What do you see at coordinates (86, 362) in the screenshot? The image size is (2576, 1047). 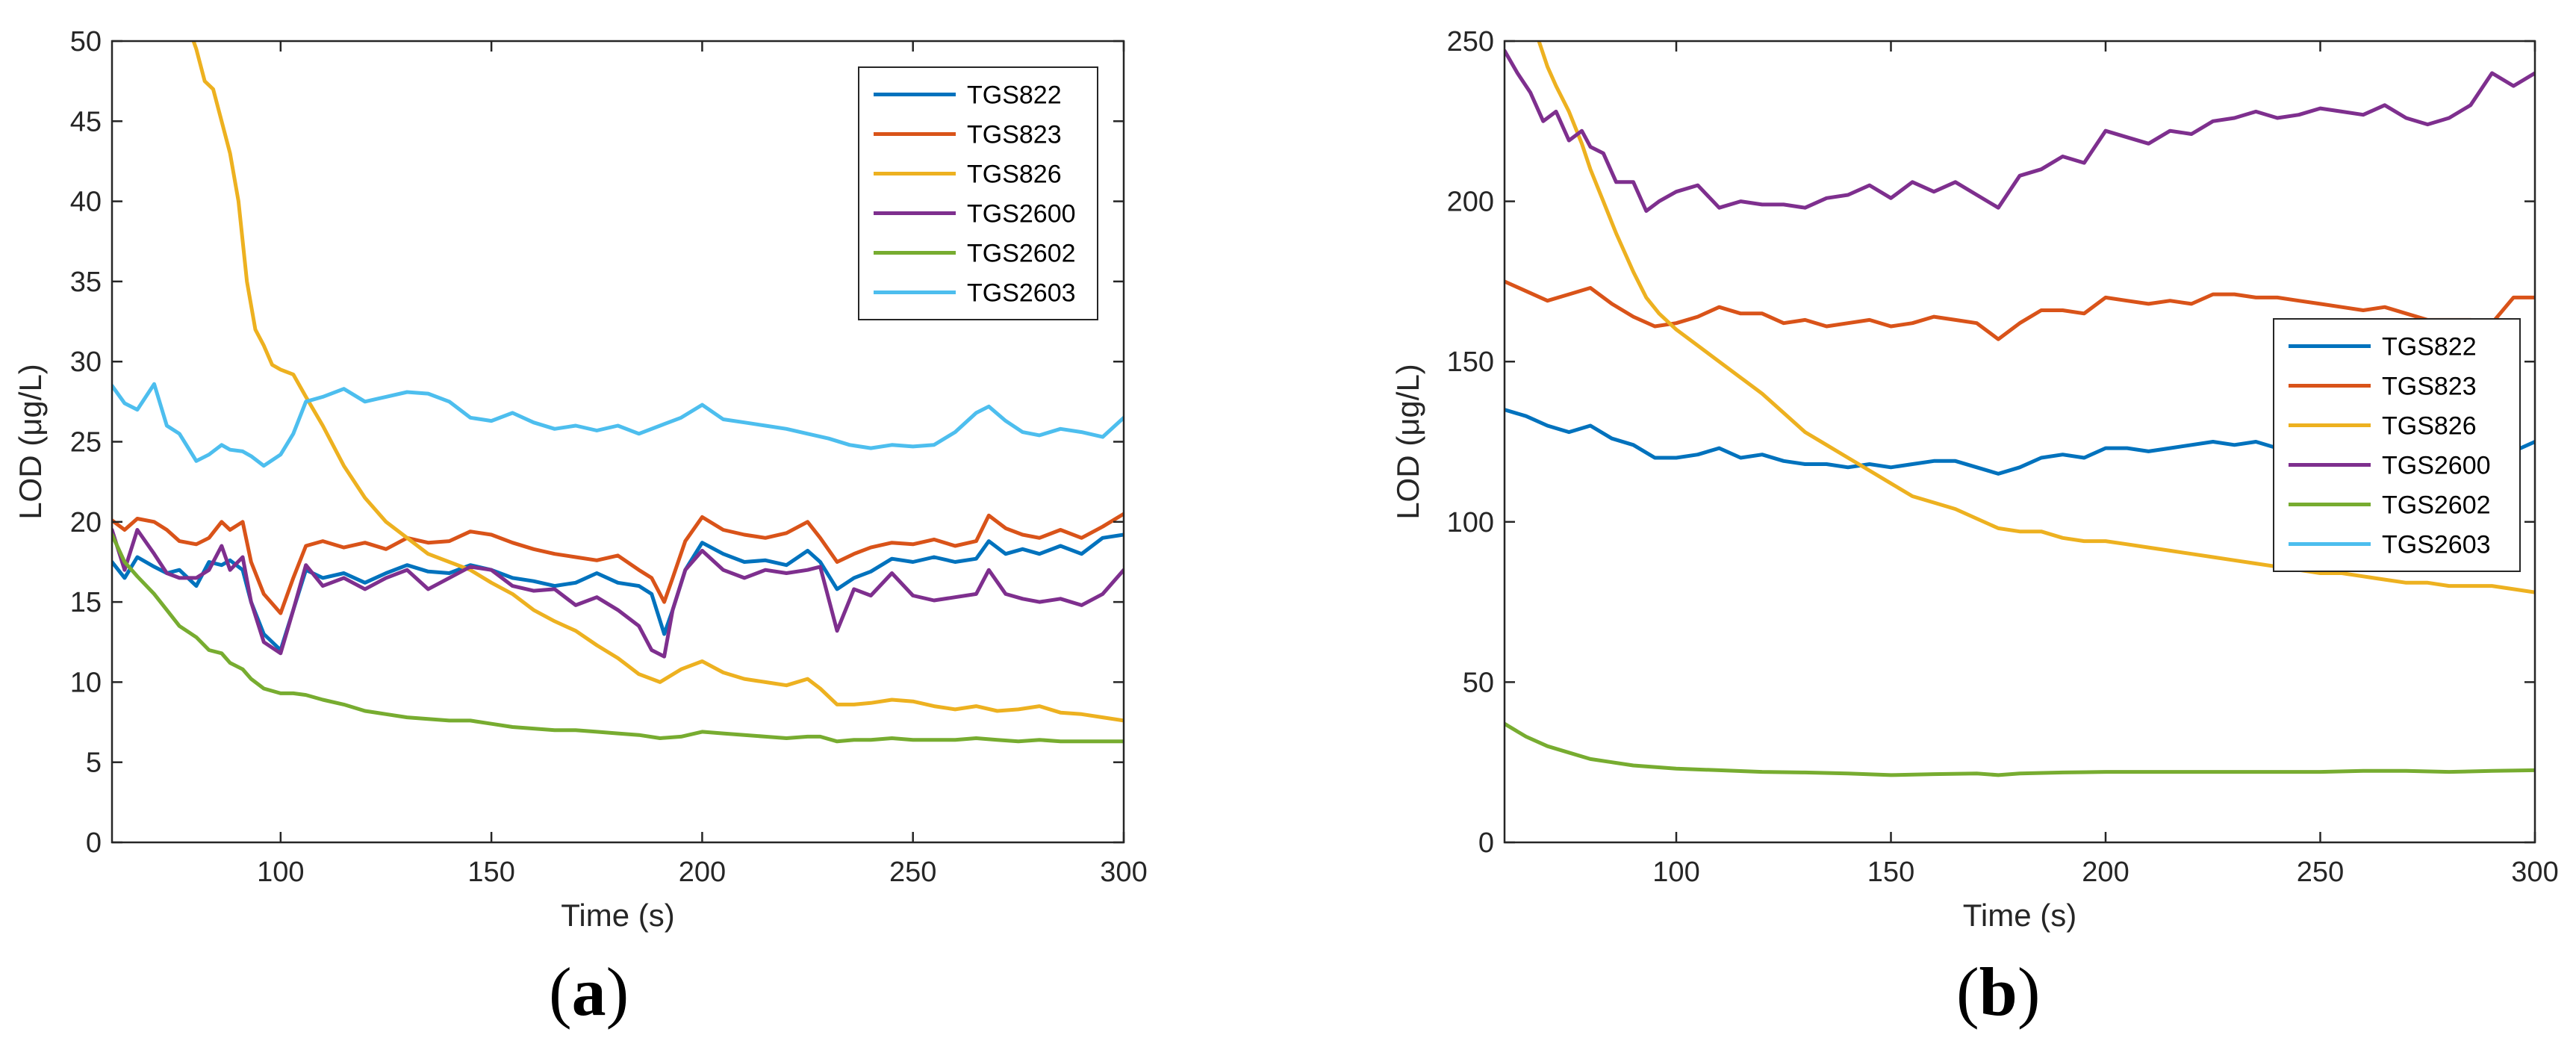 I see `y-tick-label: 30` at bounding box center [86, 362].